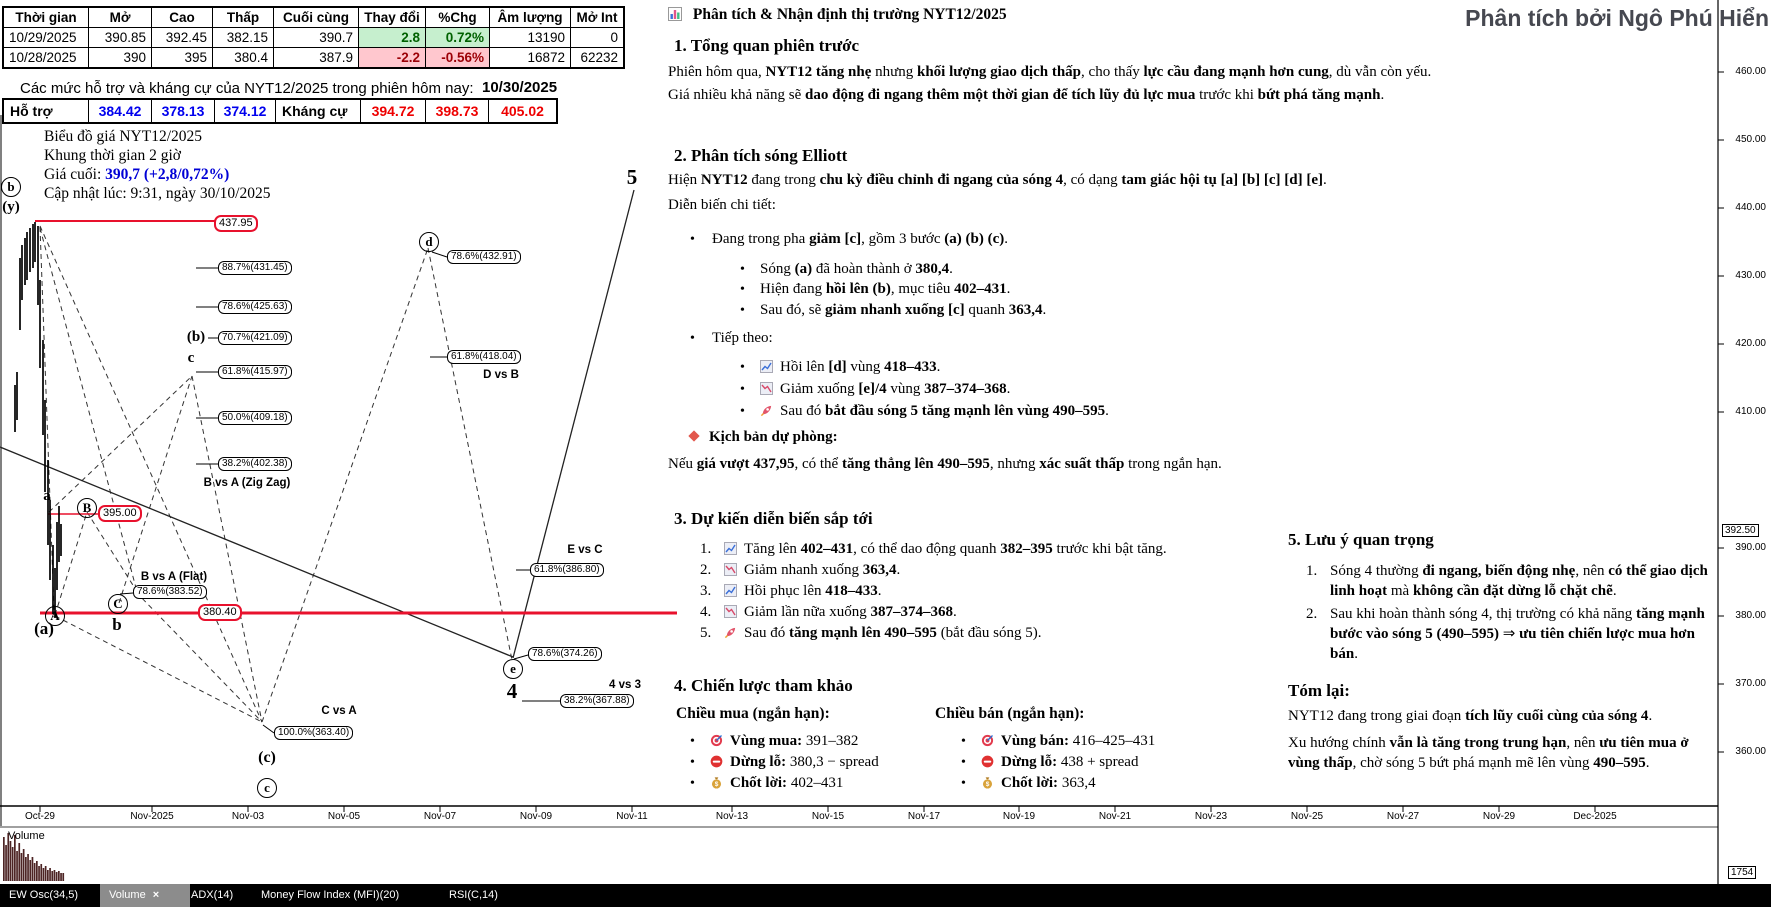 The width and height of the screenshot is (1771, 907). Describe the element at coordinates (429, 242) in the screenshot. I see `wave-label: d` at that location.